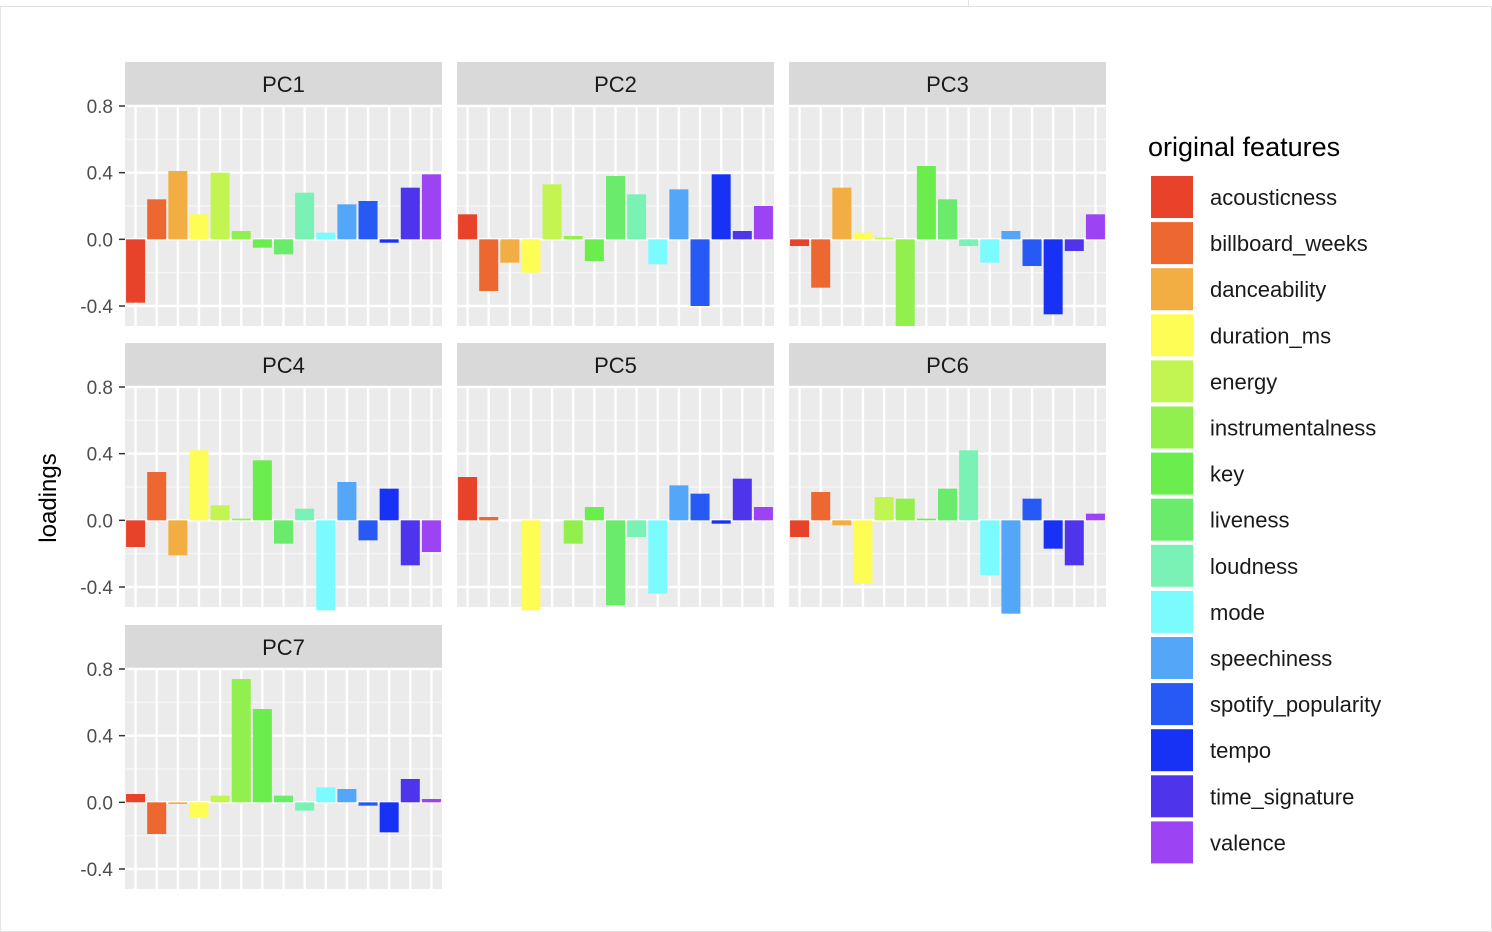  I want to click on panel-strip-label: PC6, so click(947, 365).